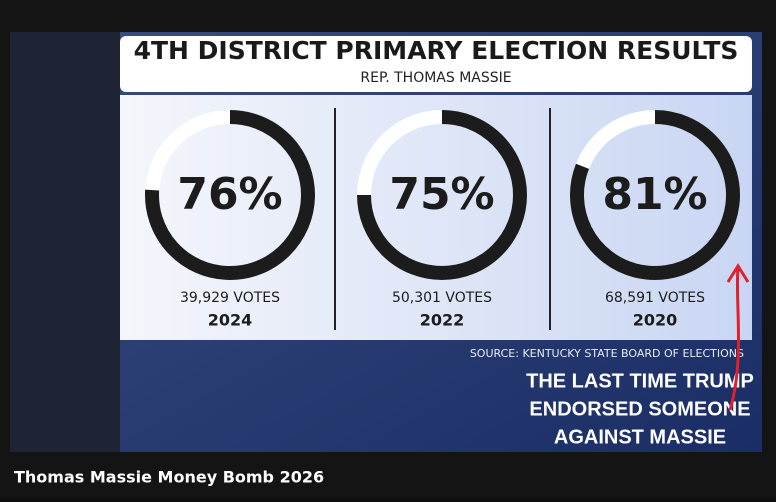  What do you see at coordinates (230, 298) in the screenshot?
I see `votes-label: 39,929 VOTES` at bounding box center [230, 298].